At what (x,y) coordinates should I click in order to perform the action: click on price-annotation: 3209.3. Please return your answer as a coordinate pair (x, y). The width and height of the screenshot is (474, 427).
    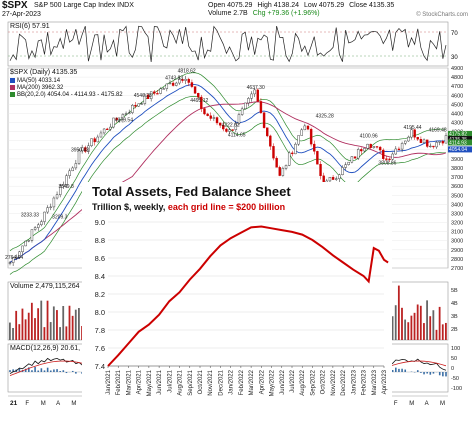
    Looking at the image, I should click on (60, 218).